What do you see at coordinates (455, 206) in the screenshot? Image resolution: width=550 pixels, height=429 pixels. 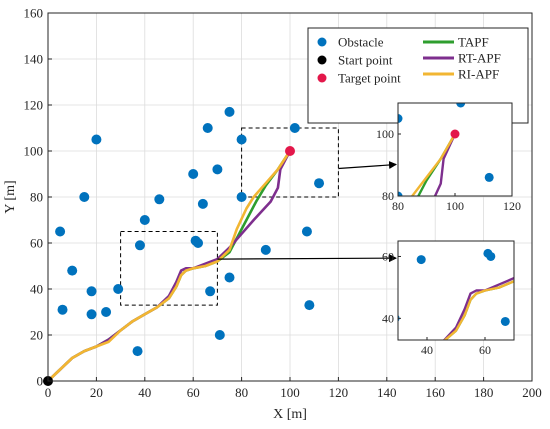 I see `inset-x-tick-label: 100` at bounding box center [455, 206].